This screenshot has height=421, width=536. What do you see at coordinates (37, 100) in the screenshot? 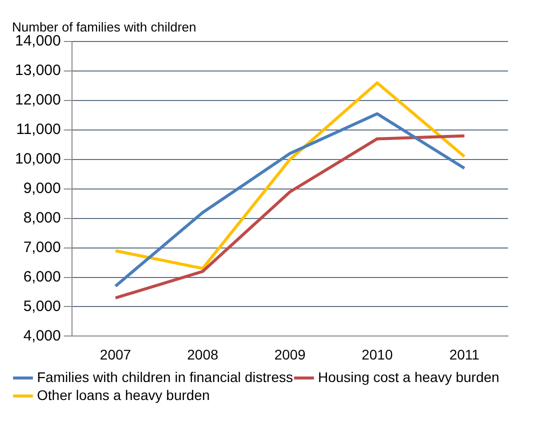
I see `y-tick-label: 12,000` at bounding box center [37, 100].